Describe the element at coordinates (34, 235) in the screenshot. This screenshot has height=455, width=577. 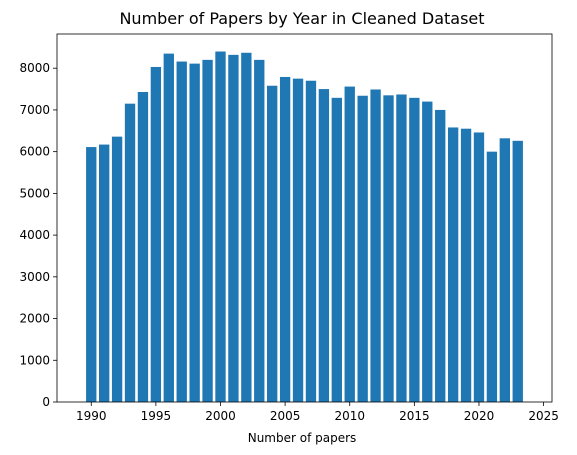
I see `y-tick-label: 4000` at that location.